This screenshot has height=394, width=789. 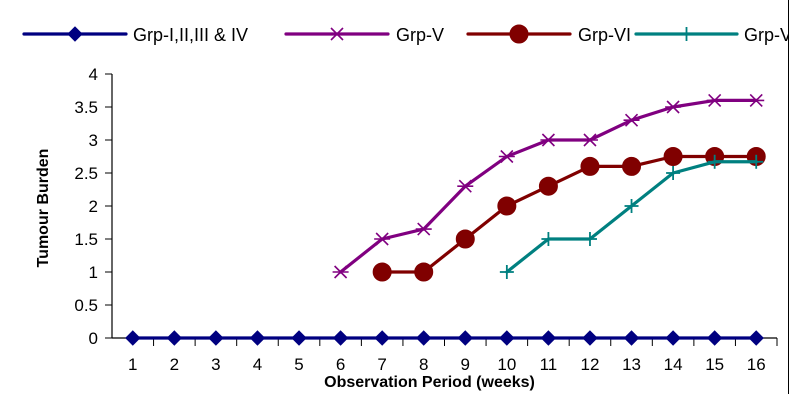 I want to click on x-axis-title: Observation Period (weeks), so click(x=429, y=382).